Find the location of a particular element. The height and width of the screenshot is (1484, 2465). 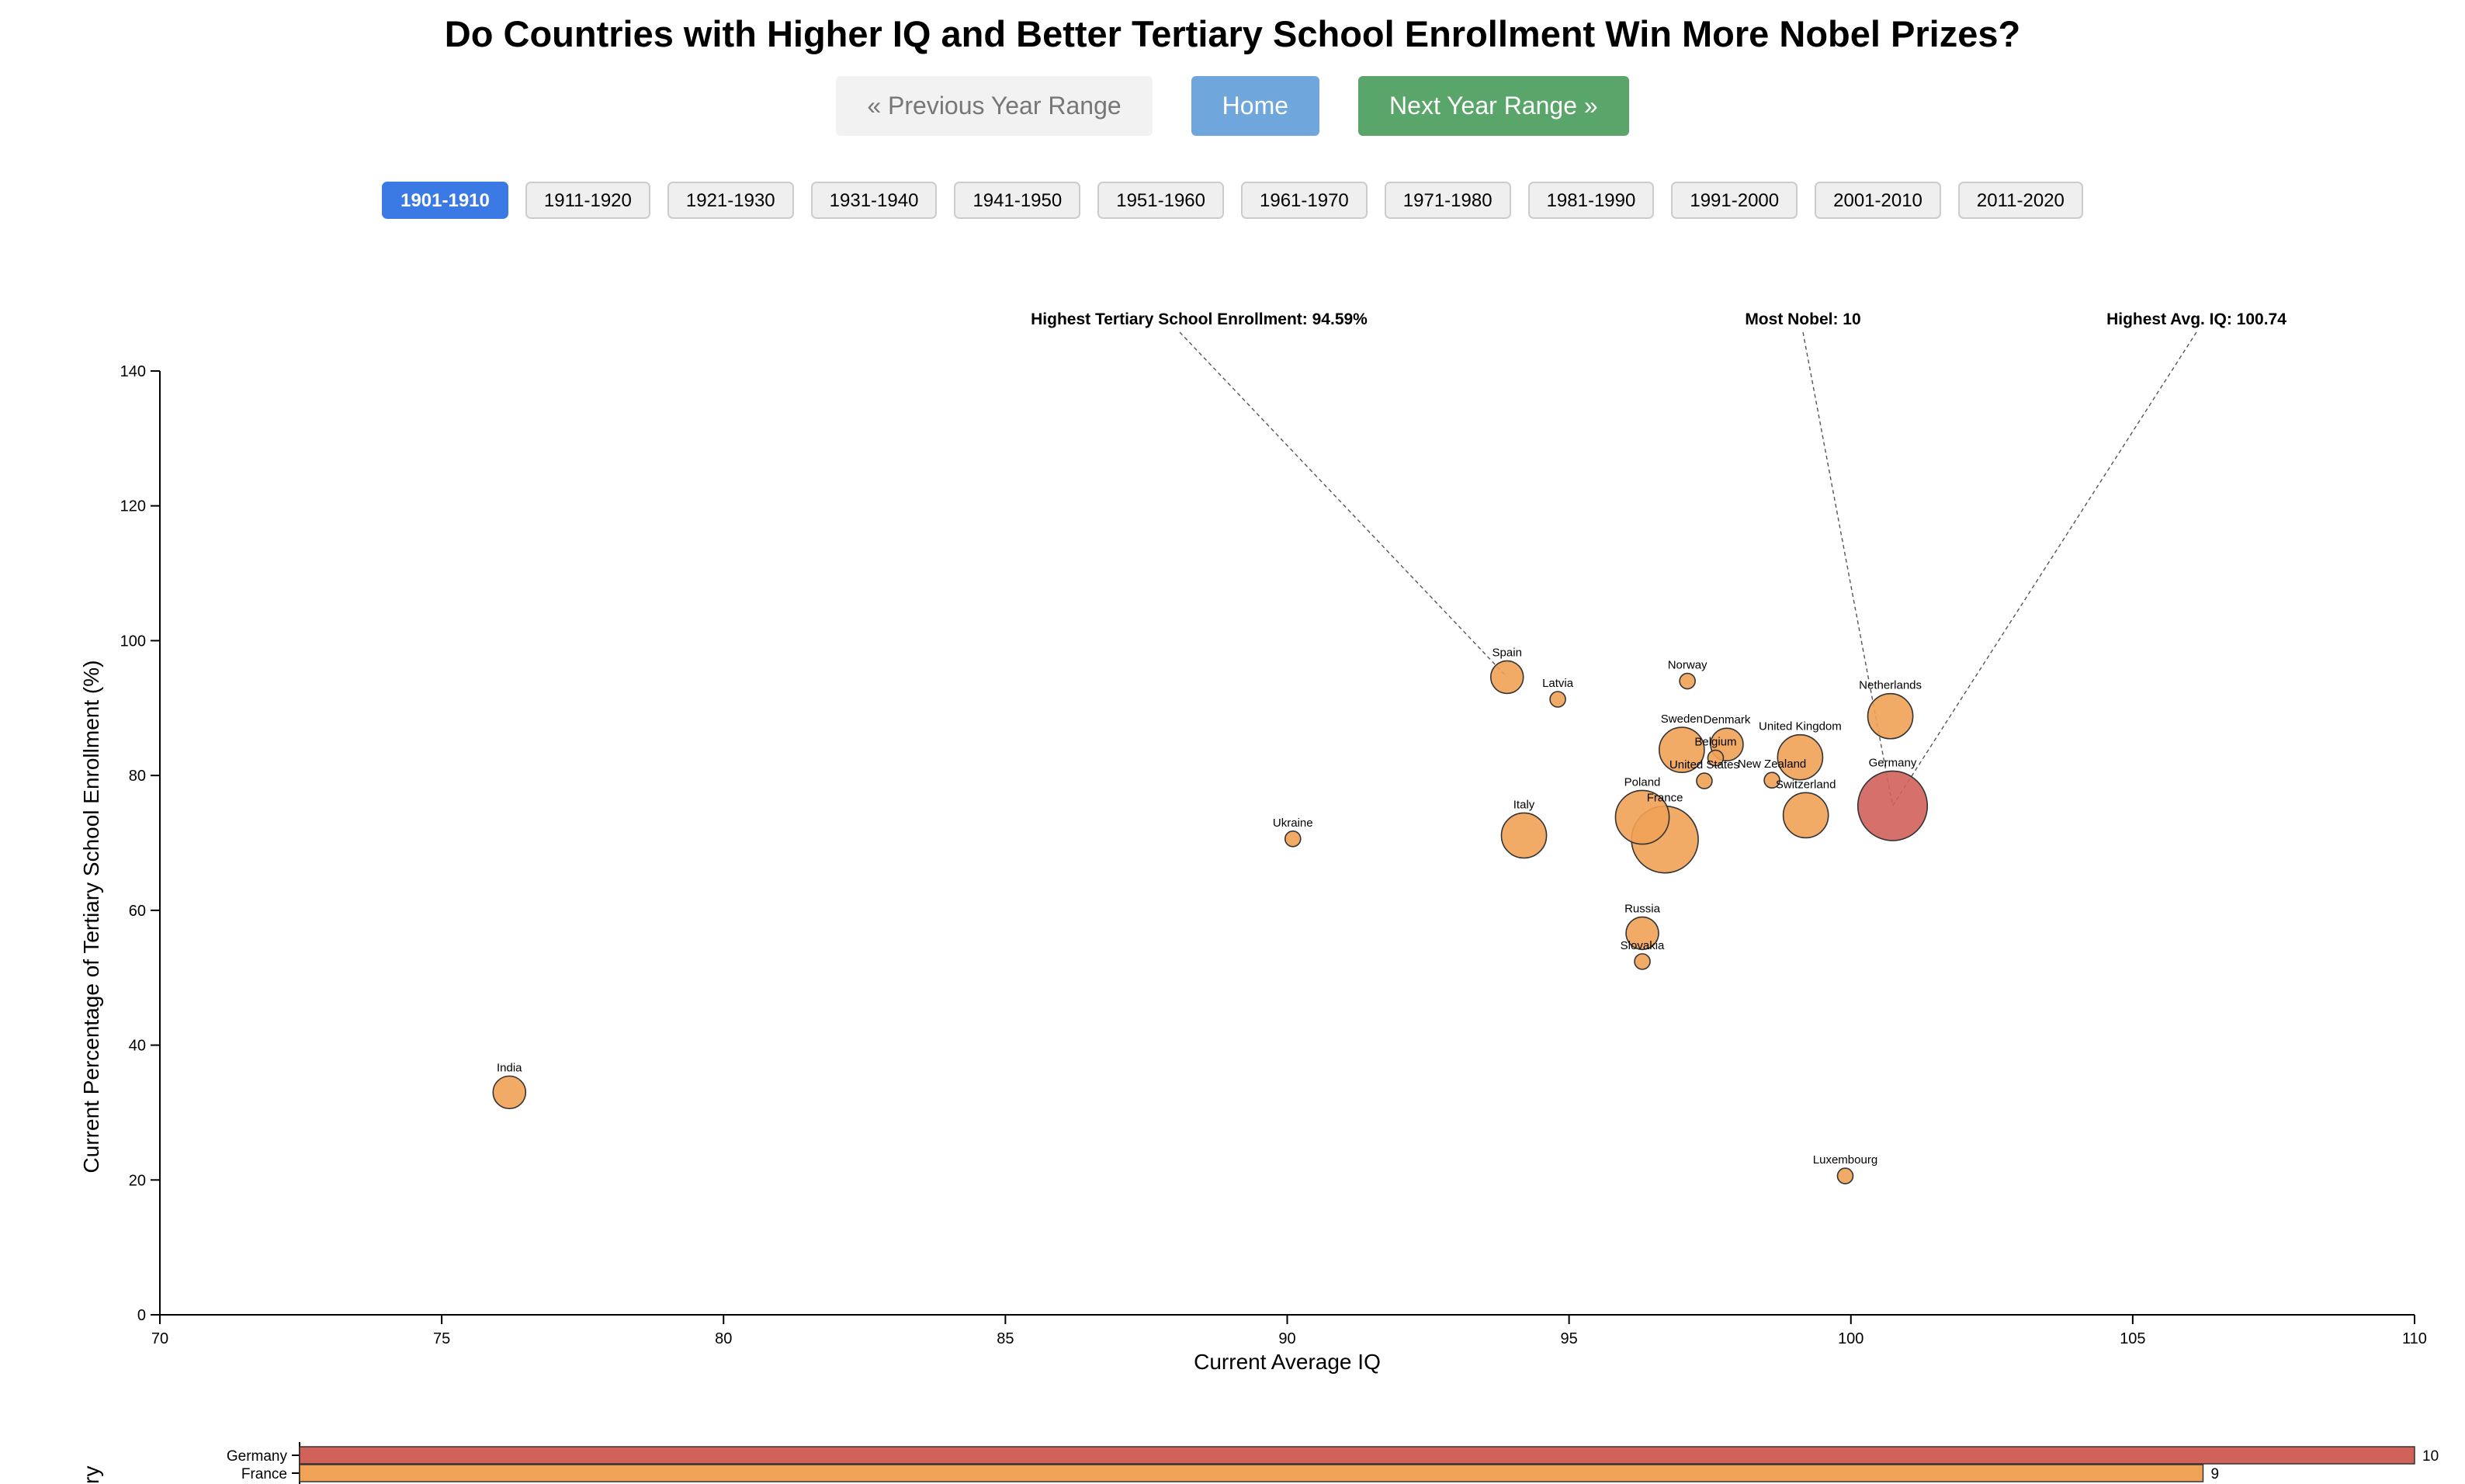

annotation-label: Most Nobel: 10 is located at coordinates (1802, 319).